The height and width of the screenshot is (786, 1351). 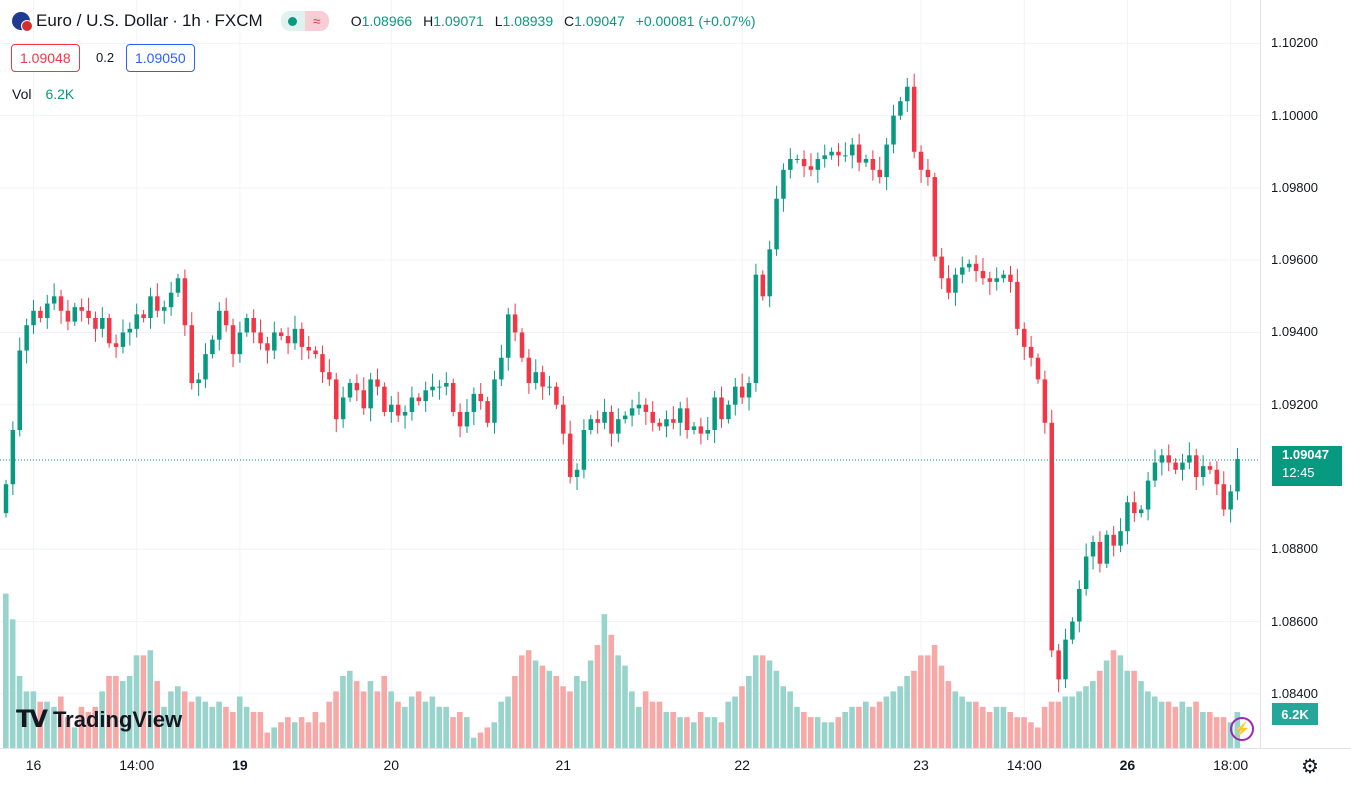 What do you see at coordinates (99, 719) in the screenshot?
I see `tradingview-logo: 𝗧𝗩 TradingView` at bounding box center [99, 719].